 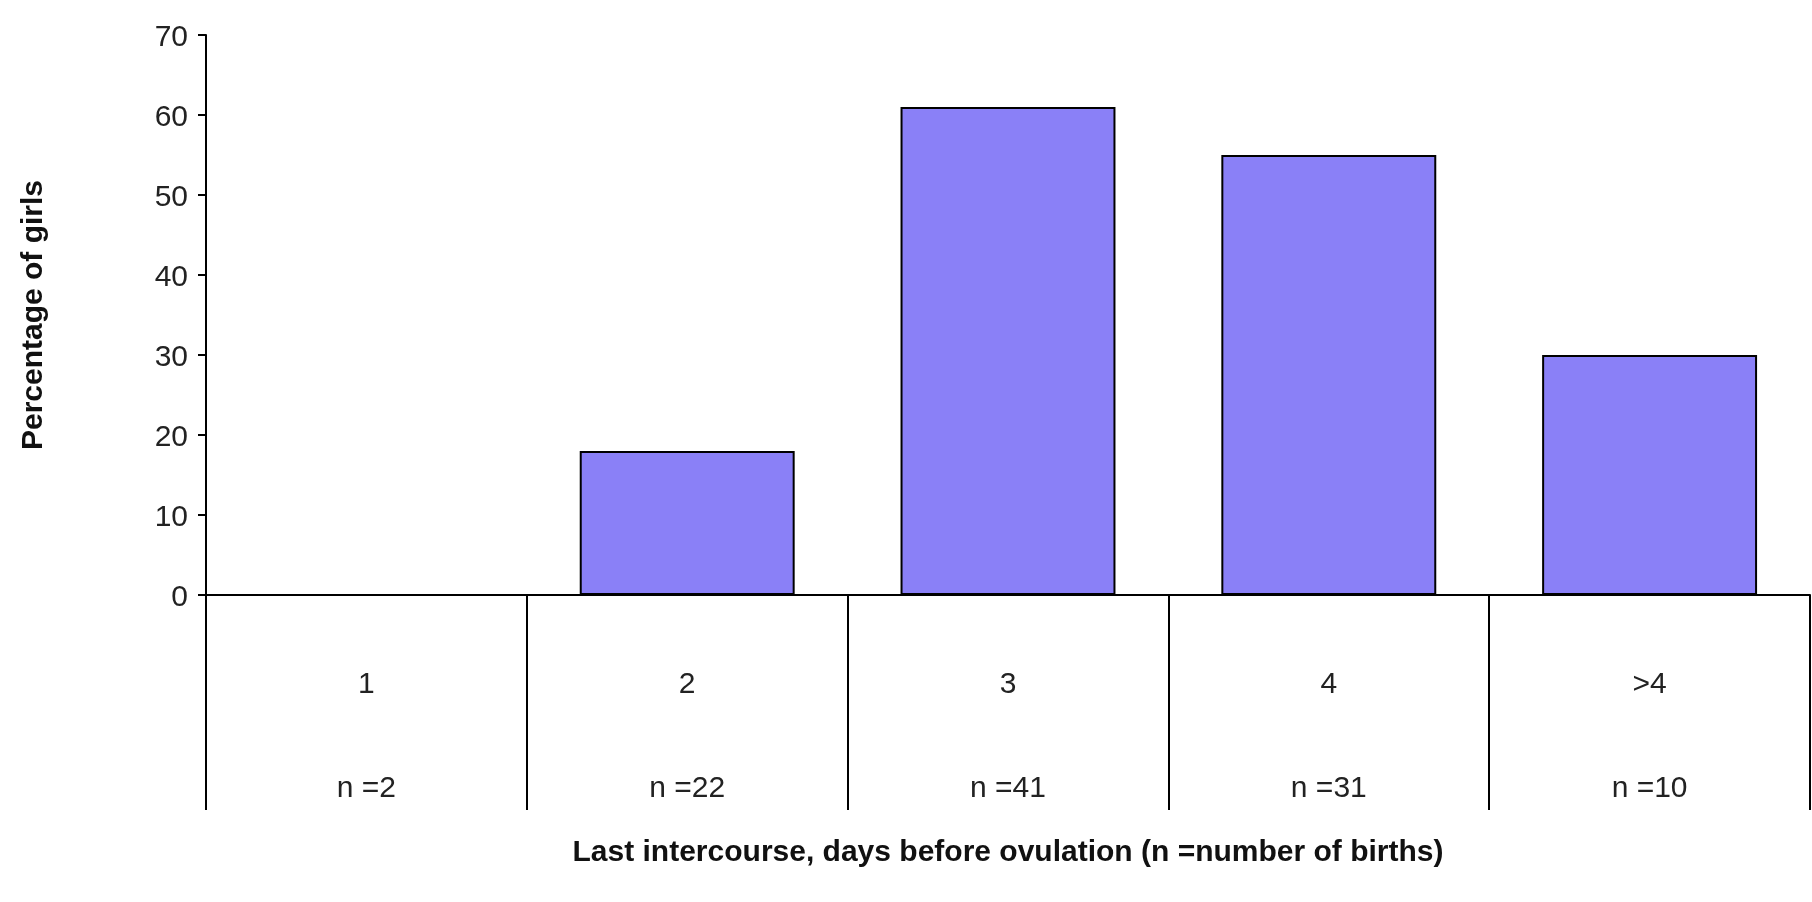 I want to click on y-tick-label: 20, so click(x=171, y=435).